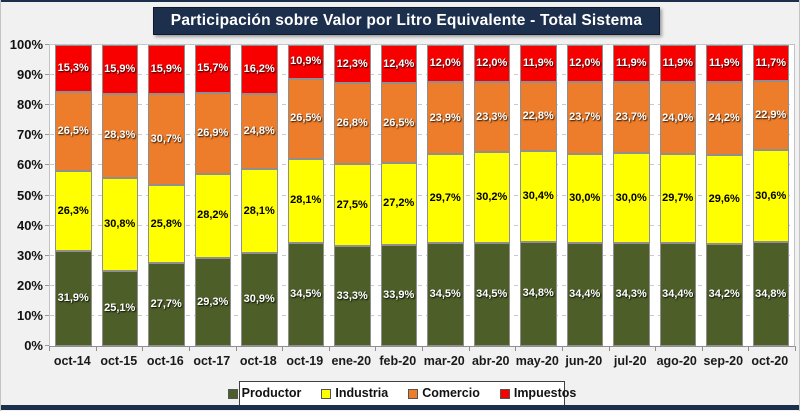 The image size is (800, 411). Describe the element at coordinates (538, 195) in the screenshot. I see `bar-may-20: 34,8% 30,4% 22,8% 11,9%` at that location.